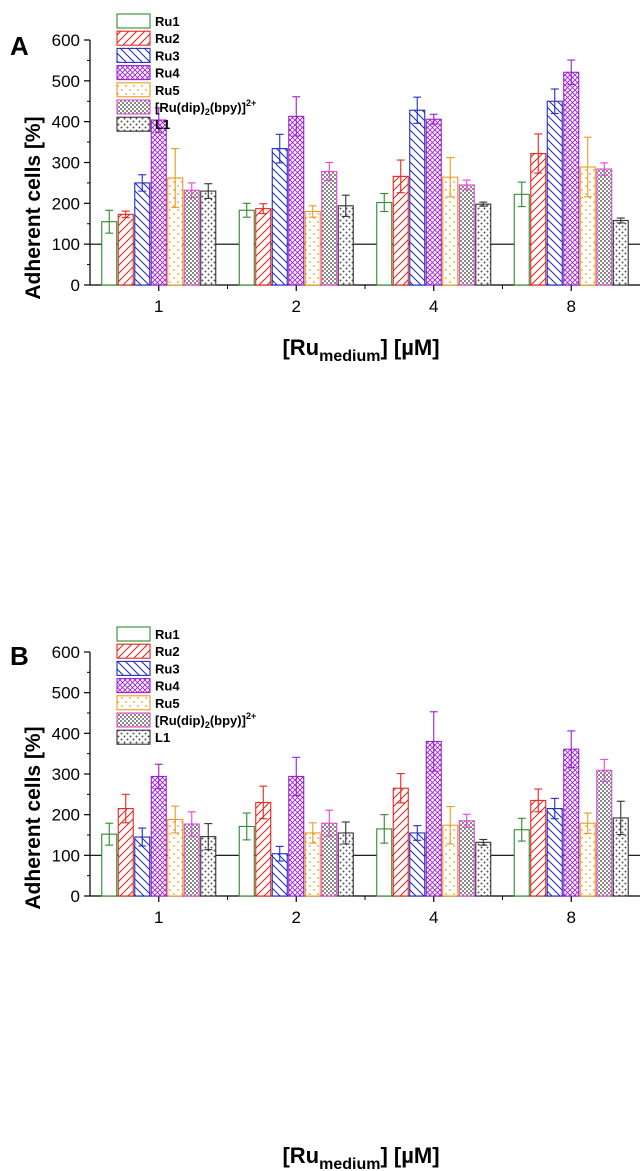 Image resolution: width=640 pixels, height=1171 pixels. Describe the element at coordinates (19, 656) in the screenshot. I see `panel-label: B` at that location.